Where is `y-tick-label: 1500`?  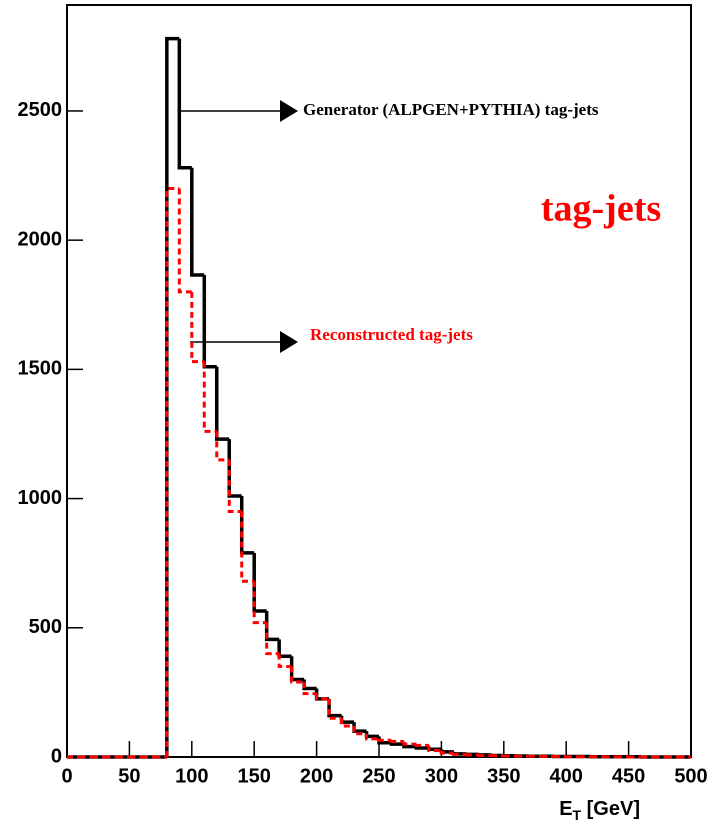
y-tick-label: 1500 is located at coordinates (40, 369).